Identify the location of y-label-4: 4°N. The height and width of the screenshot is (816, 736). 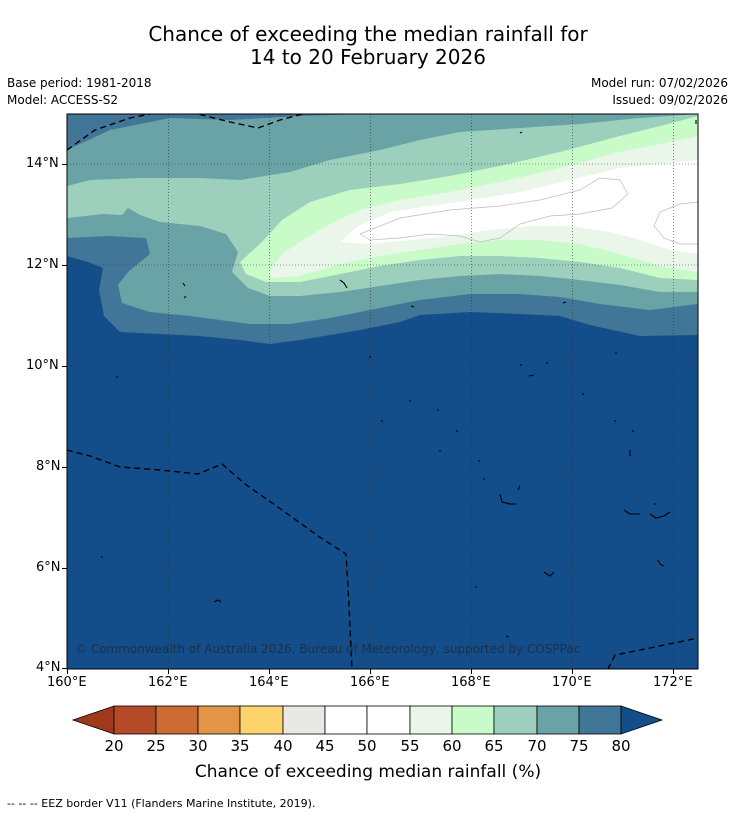
(48, 667).